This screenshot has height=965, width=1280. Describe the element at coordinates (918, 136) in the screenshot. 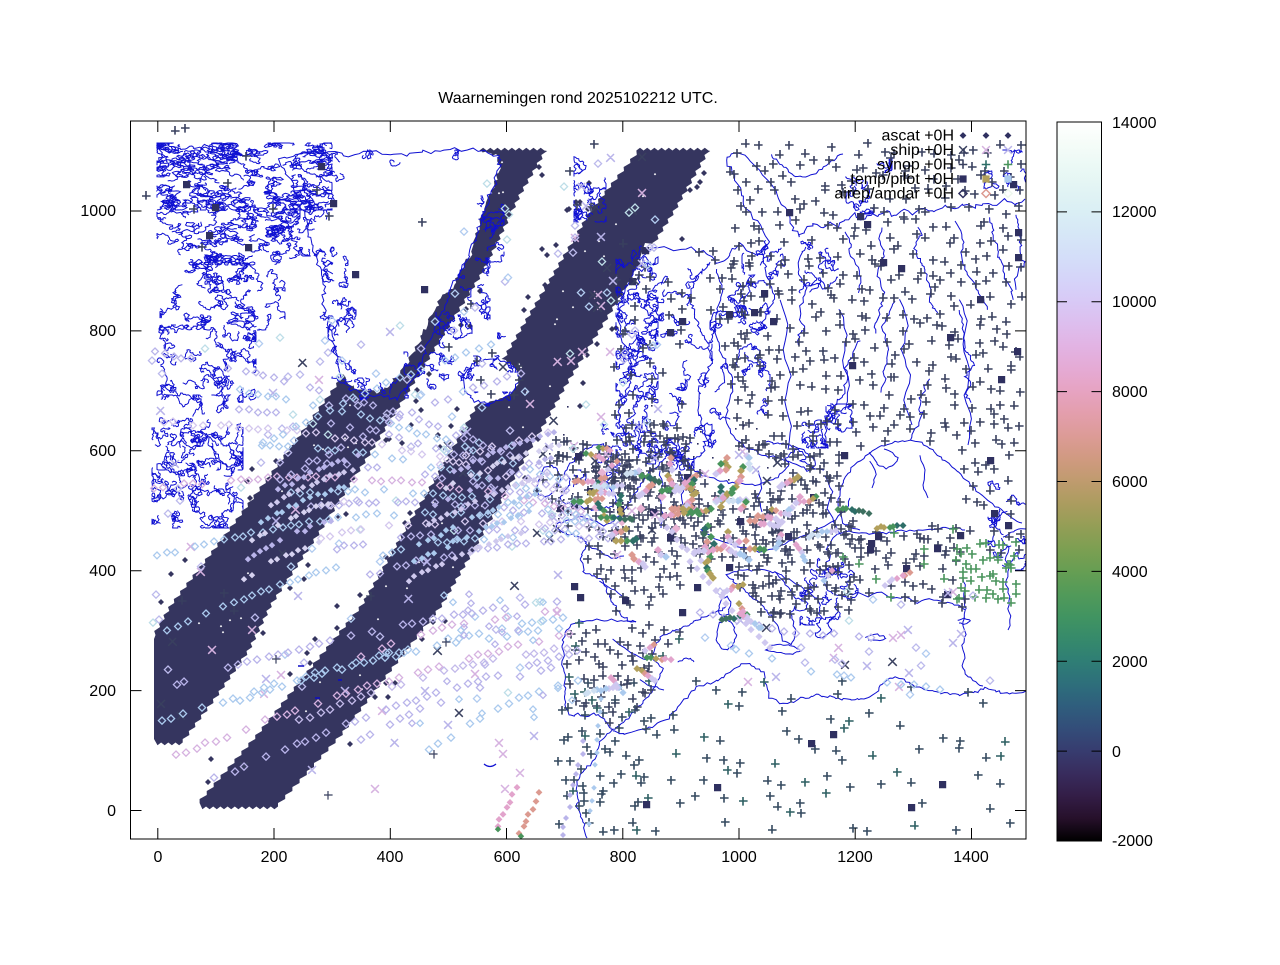

I see `svg-text: ascat +0H` at that location.